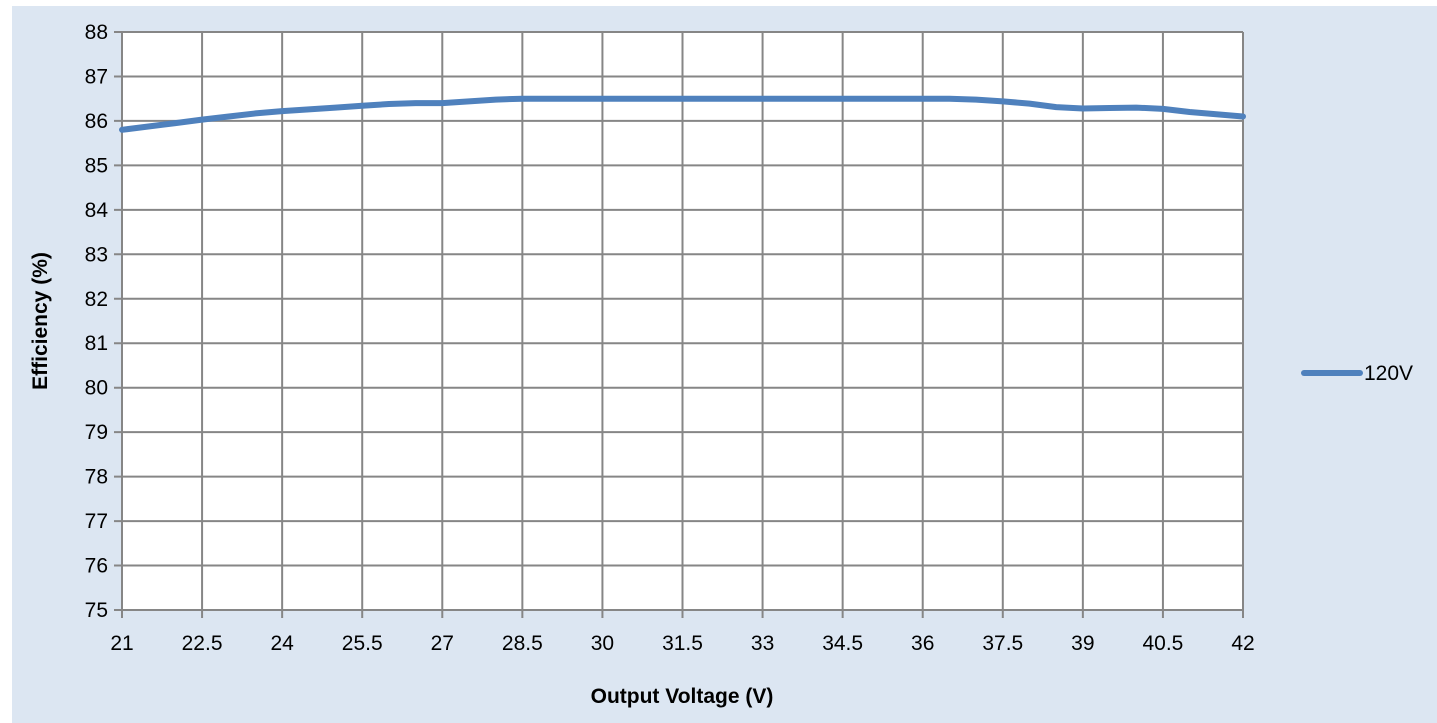 This screenshot has height=723, width=1437. Describe the element at coordinates (1082, 643) in the screenshot. I see `x-tick-label: 39` at that location.